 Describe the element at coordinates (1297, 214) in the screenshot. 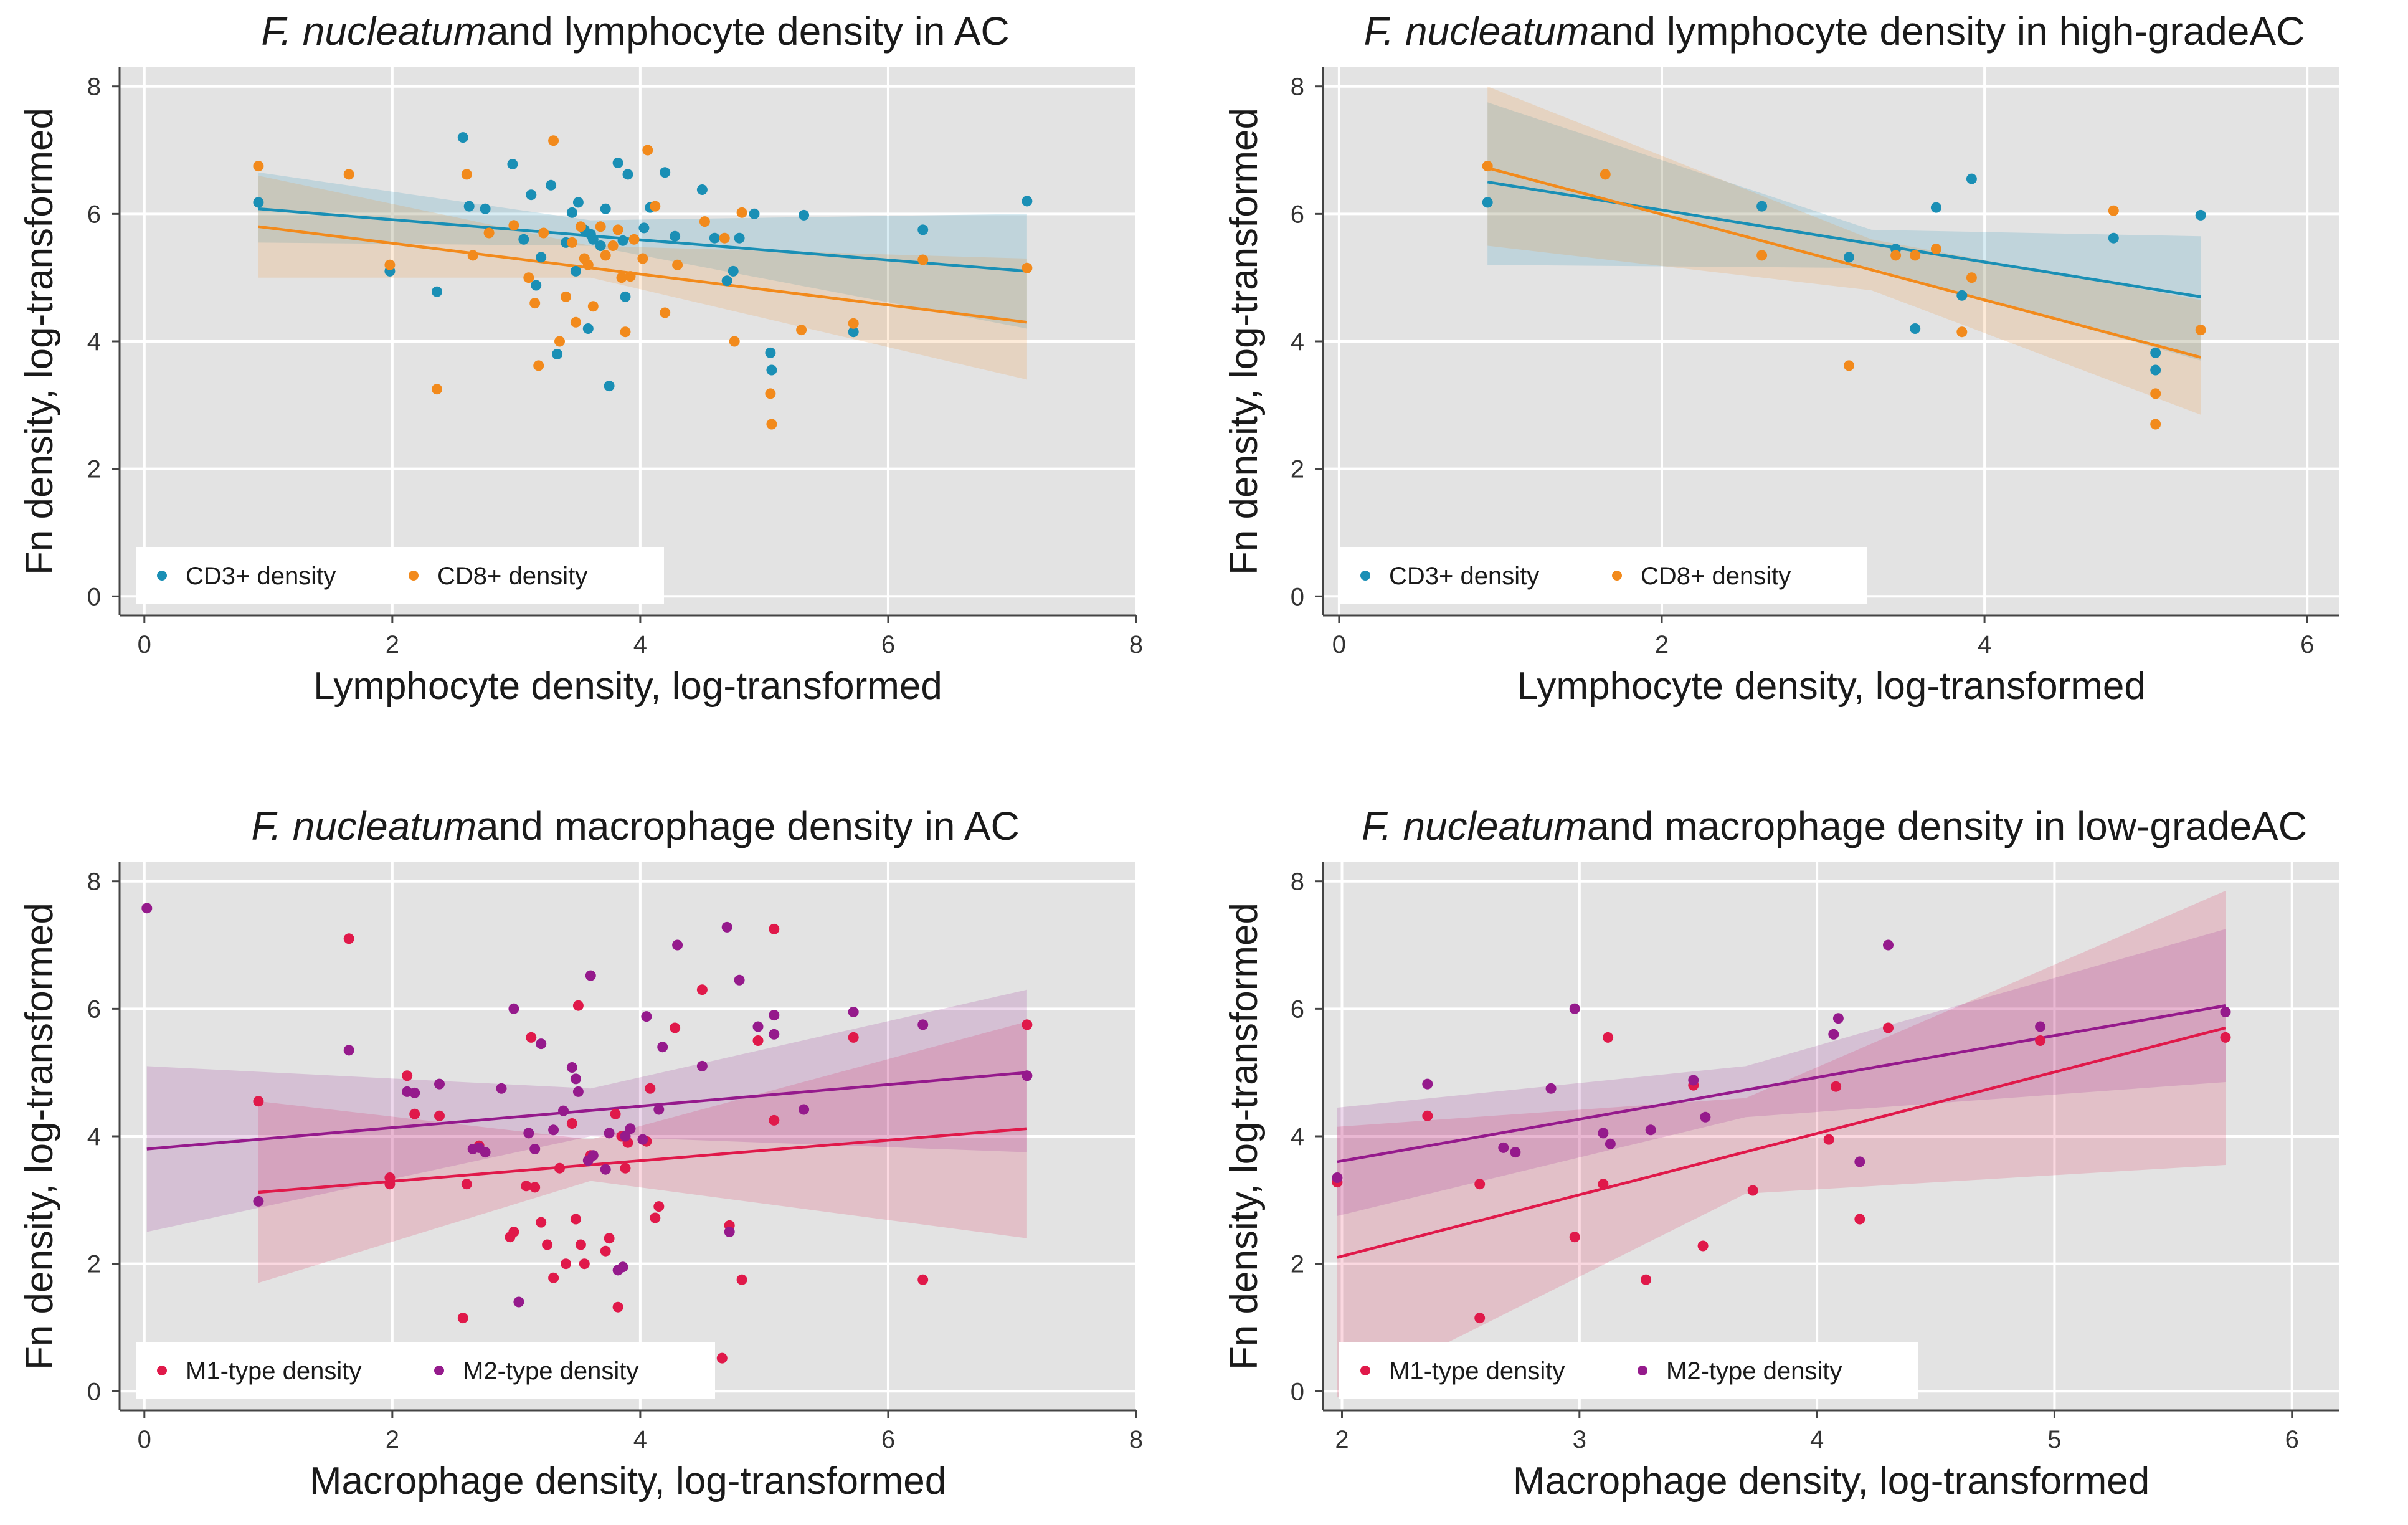

I see `y-tick-label: 6` at that location.